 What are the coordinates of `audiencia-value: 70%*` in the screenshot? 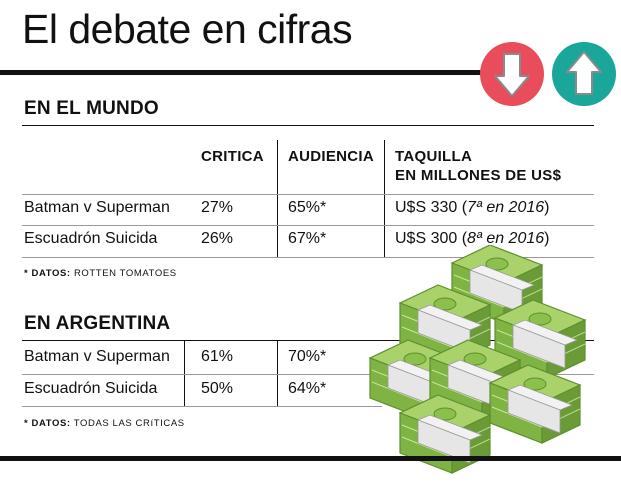 It's located at (307, 356).